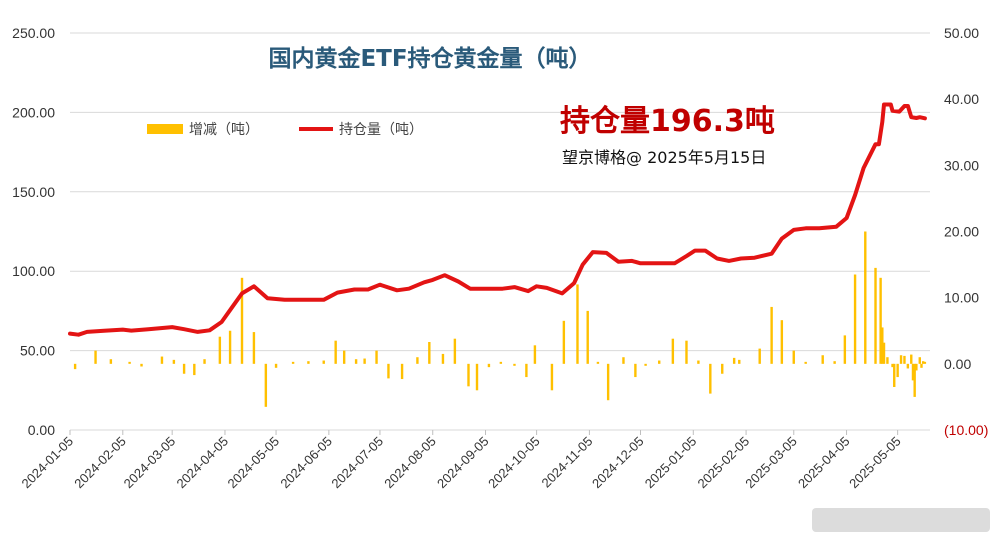  I want to click on x-tick-label: 2024-09-05, so click(463, 463).